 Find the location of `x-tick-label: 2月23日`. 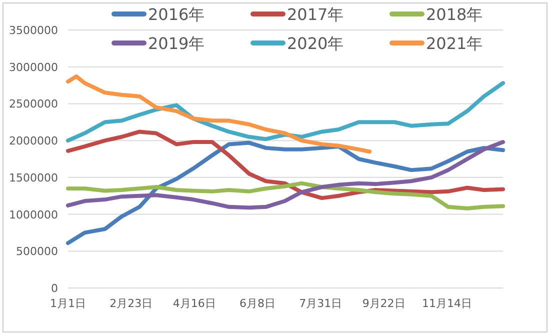

x-tick-label: 2月23日 is located at coordinates (131, 303).